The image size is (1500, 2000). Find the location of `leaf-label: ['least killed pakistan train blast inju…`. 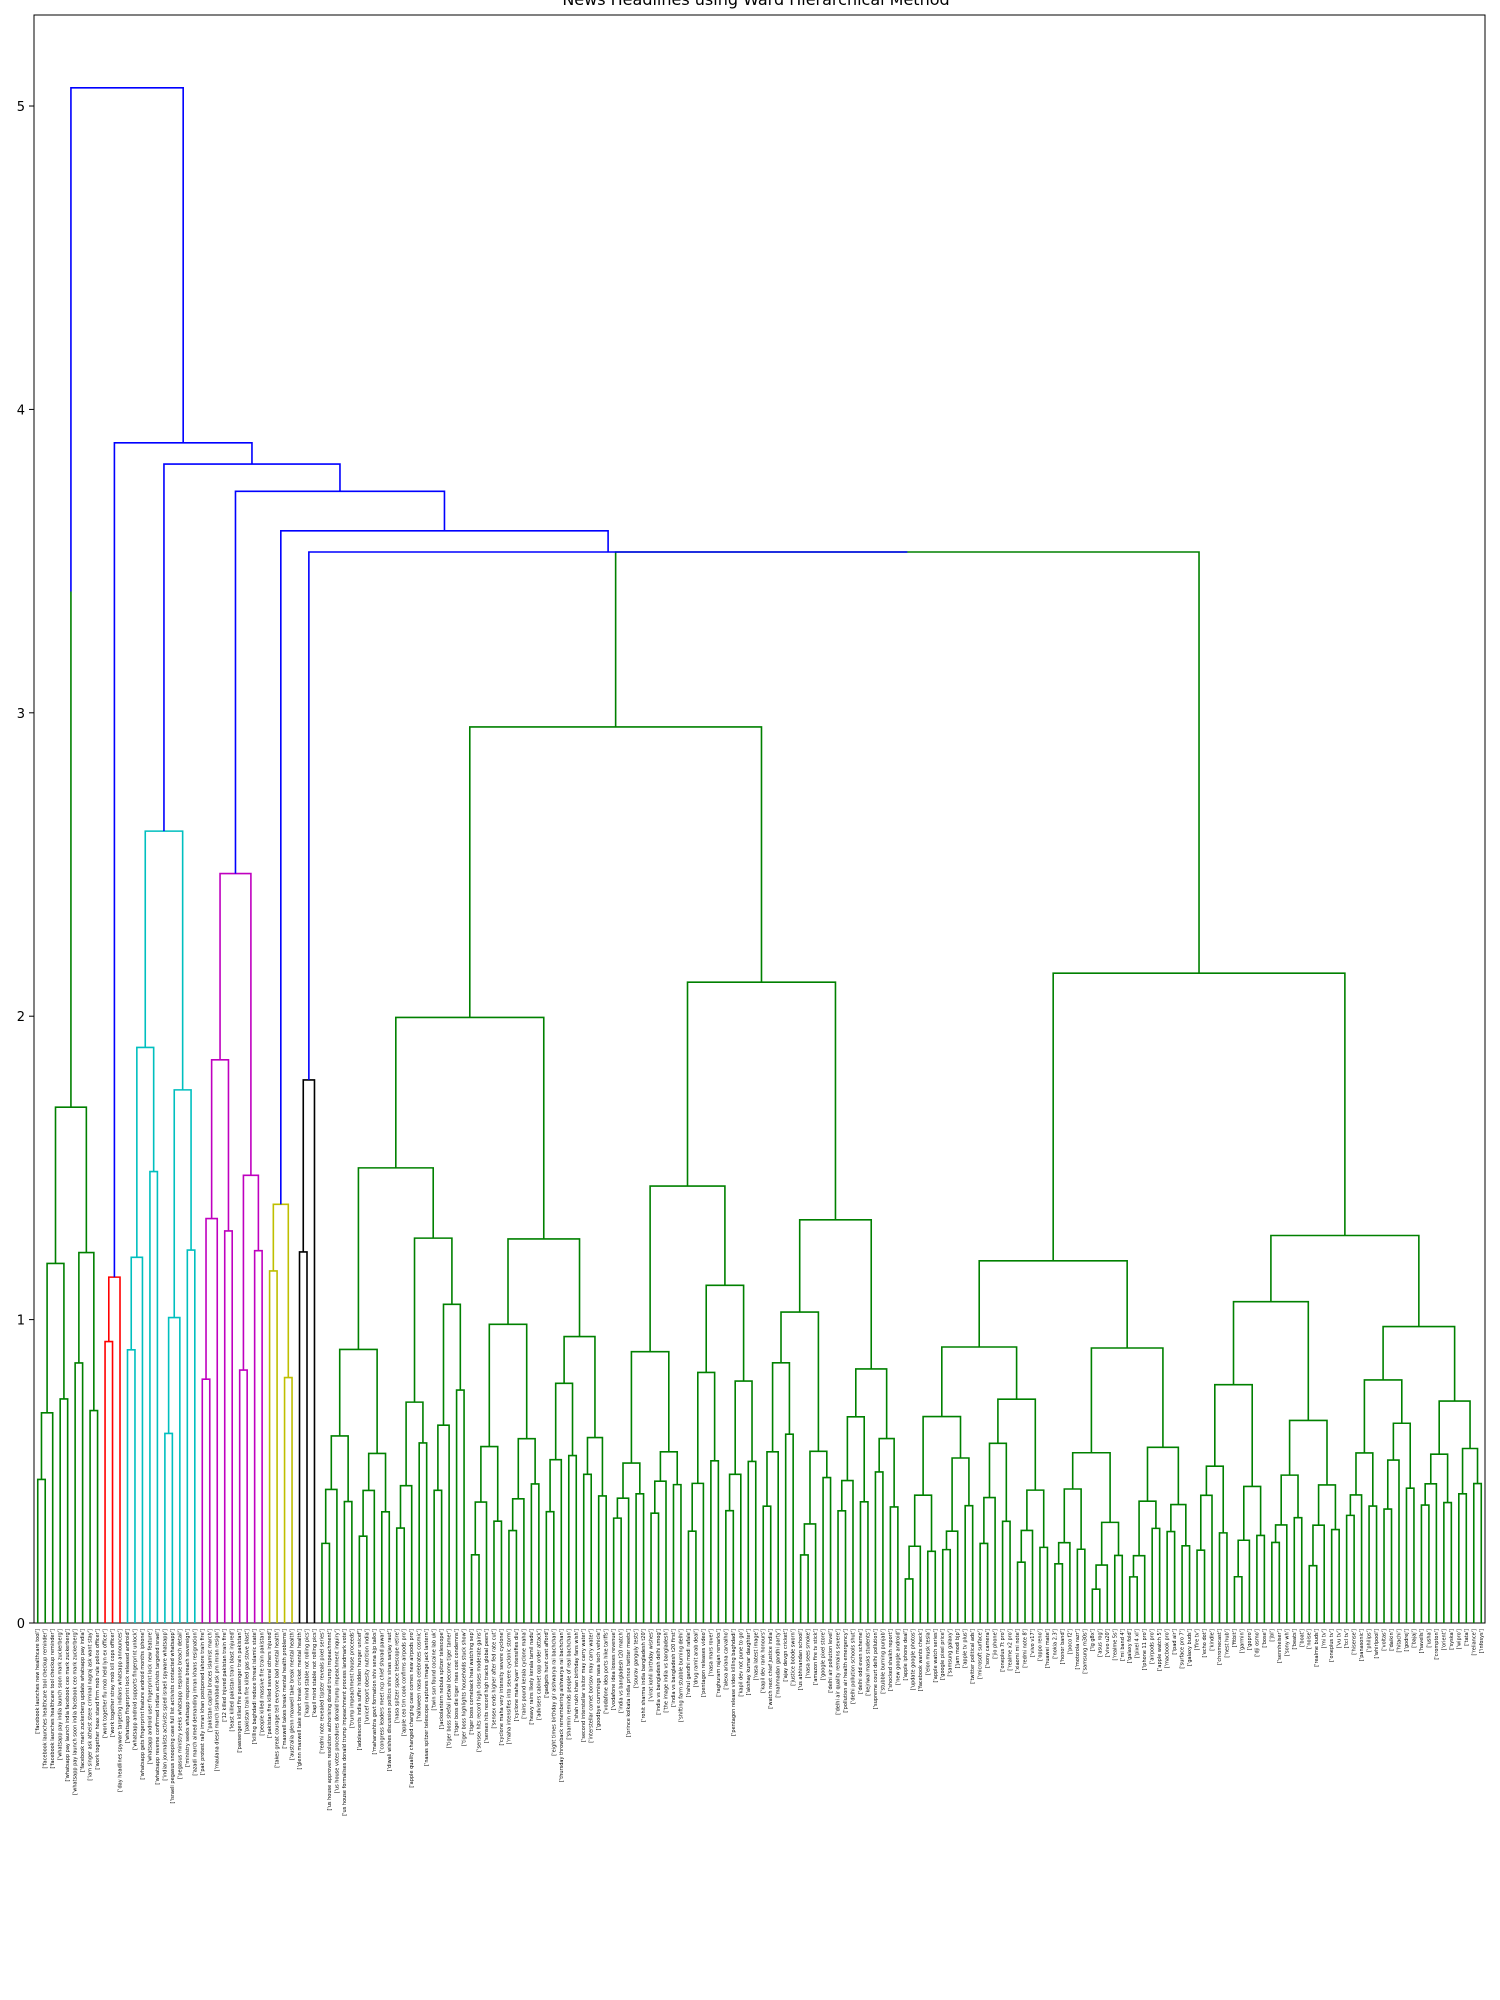

leaf-label: ['least killed pakistan train blast inju… is located at coordinates (233, 1680).